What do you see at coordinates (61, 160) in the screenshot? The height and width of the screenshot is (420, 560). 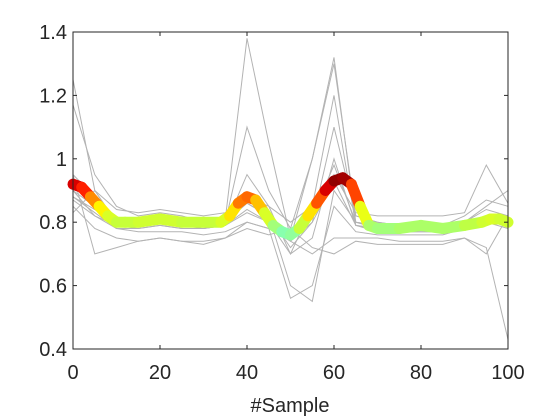 I see `y-tick-label: 1` at bounding box center [61, 160].